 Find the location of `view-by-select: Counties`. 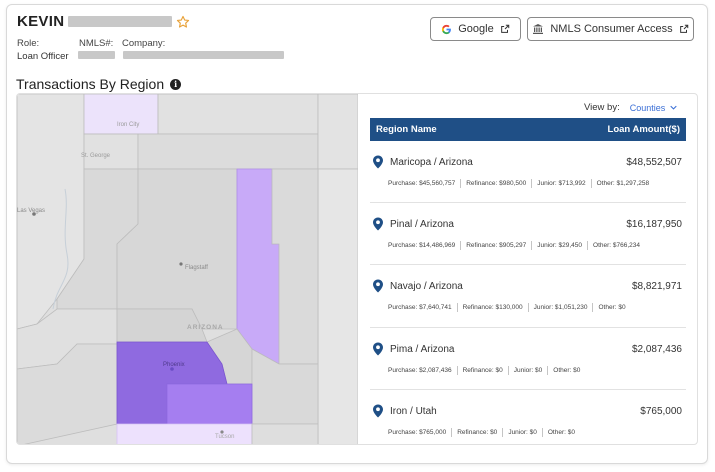

view-by-select: Counties is located at coordinates (654, 108).